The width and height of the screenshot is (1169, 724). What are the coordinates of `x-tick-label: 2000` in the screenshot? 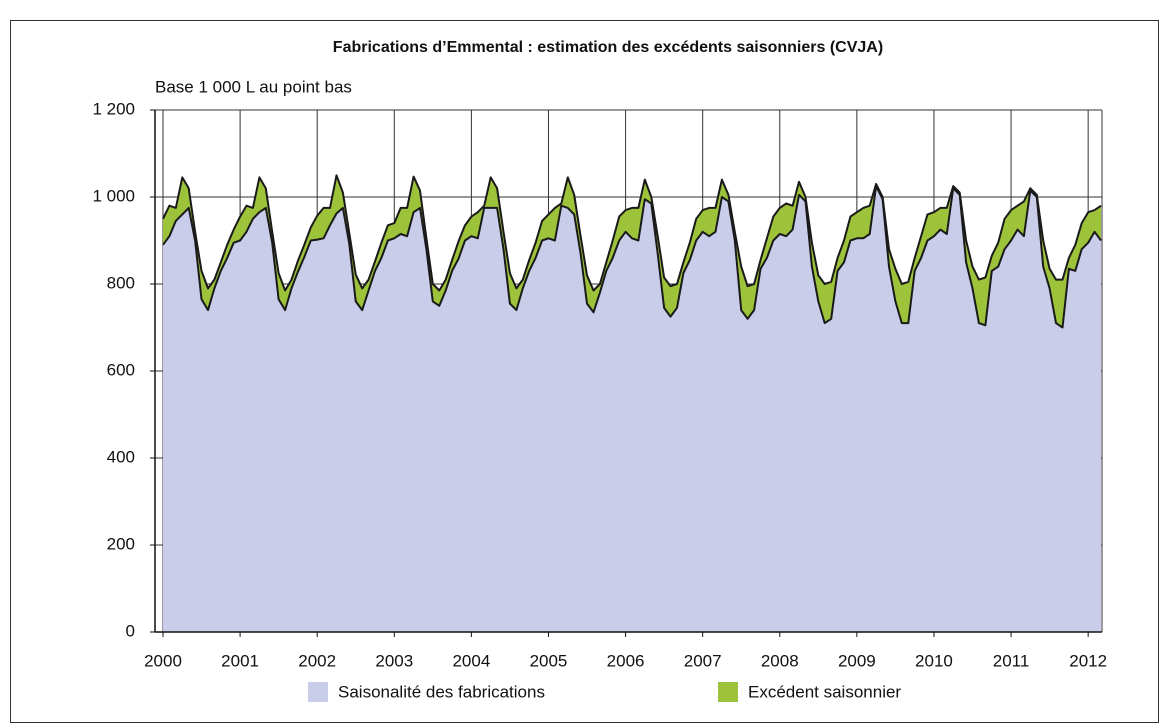 It's located at (163, 660).